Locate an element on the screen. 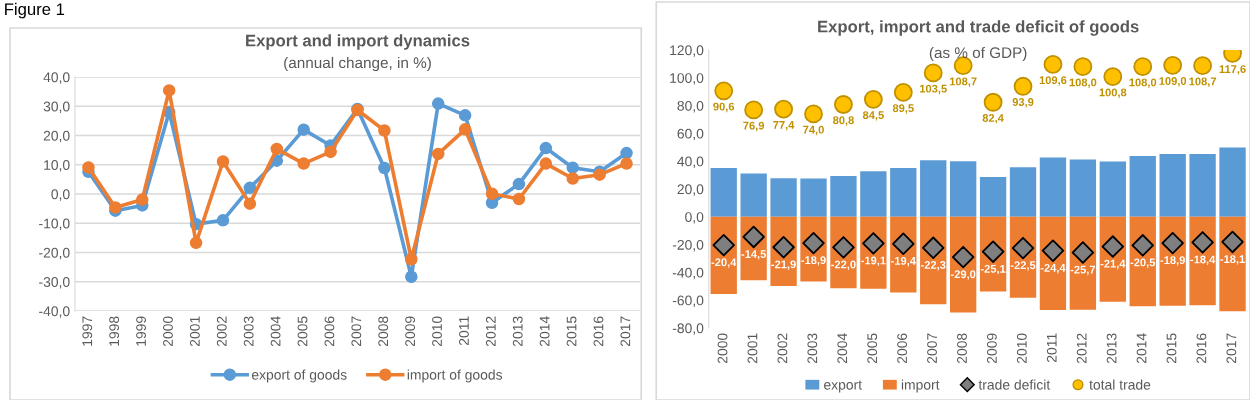 Image resolution: width=1250 pixels, height=400 pixels. data-label: -25,7 is located at coordinates (1083, 270).